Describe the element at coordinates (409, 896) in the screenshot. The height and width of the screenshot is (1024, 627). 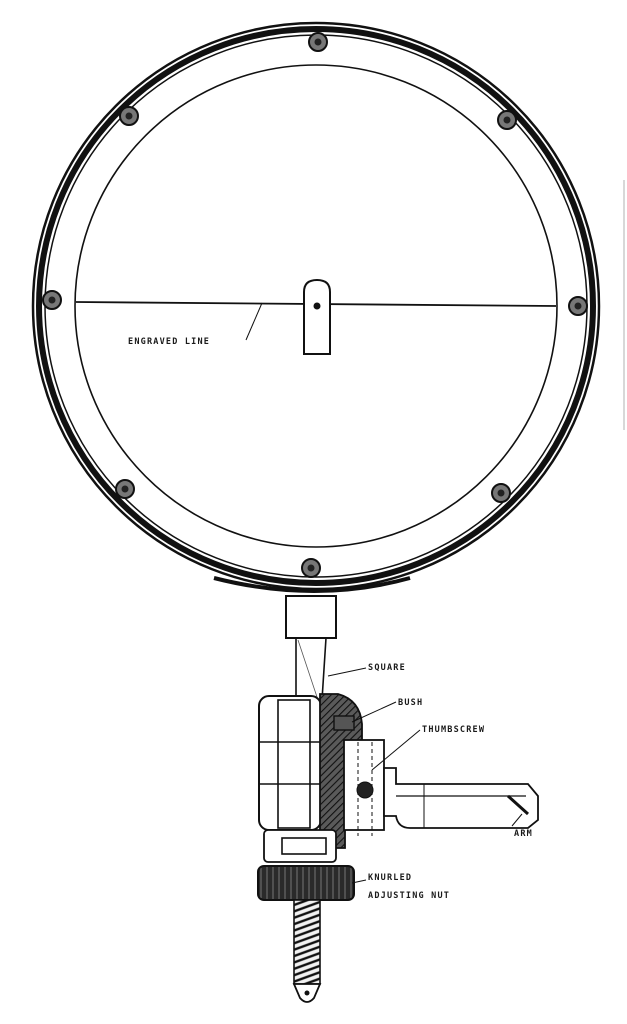
I see `label-adjusting-nut: ADJUSTING NUT` at that location.